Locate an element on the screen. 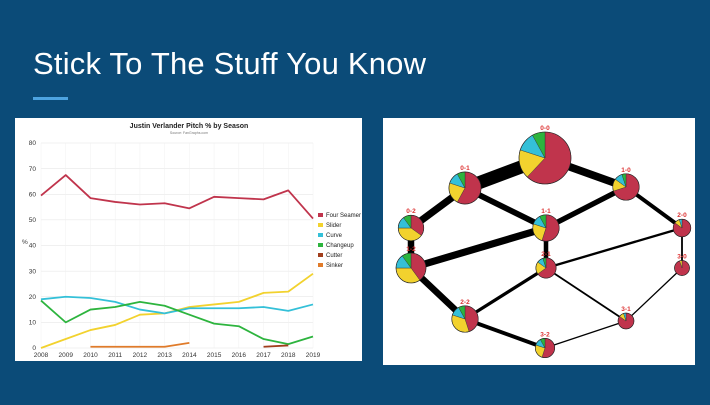  count-node-2-0: 2-0 is located at coordinates (682, 225).